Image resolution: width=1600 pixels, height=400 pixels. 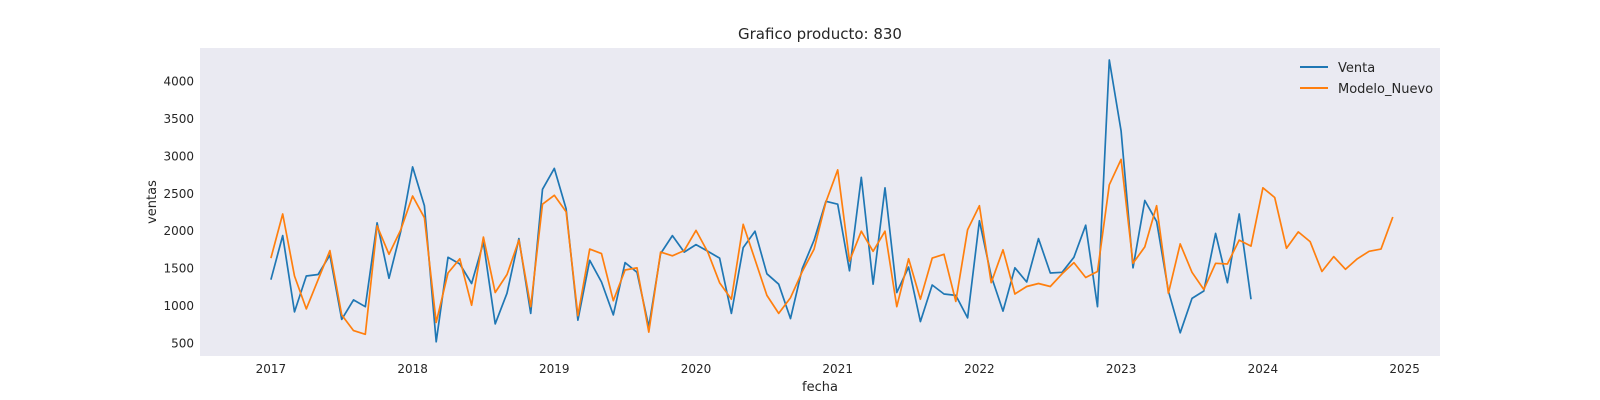 I want to click on legend-label: Venta, so click(x=1356, y=68).